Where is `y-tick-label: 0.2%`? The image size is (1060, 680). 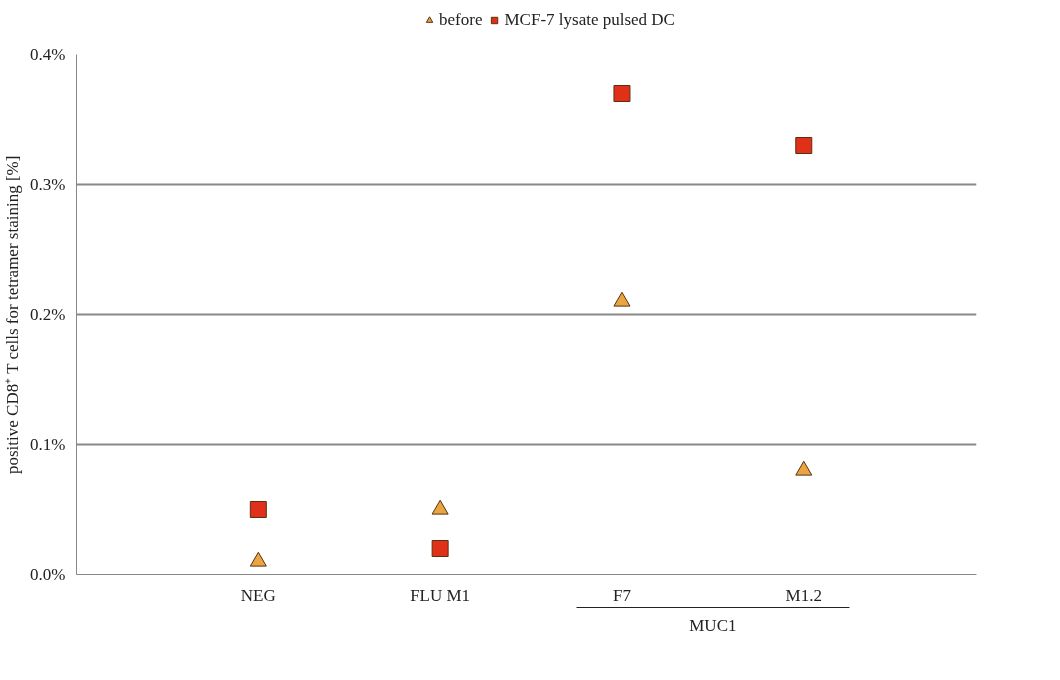 y-tick-label: 0.2% is located at coordinates (48, 314).